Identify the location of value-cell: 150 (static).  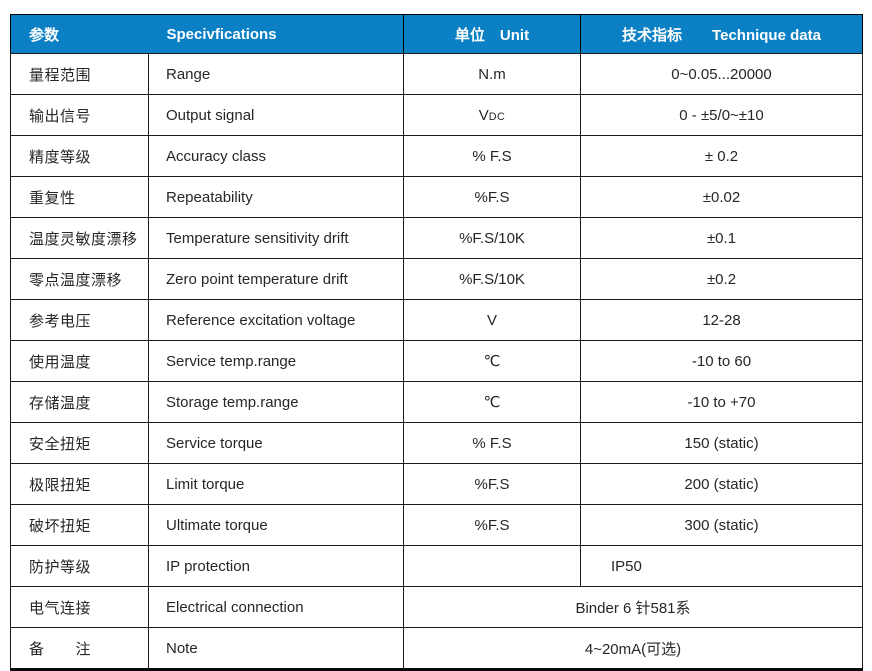
(721, 443).